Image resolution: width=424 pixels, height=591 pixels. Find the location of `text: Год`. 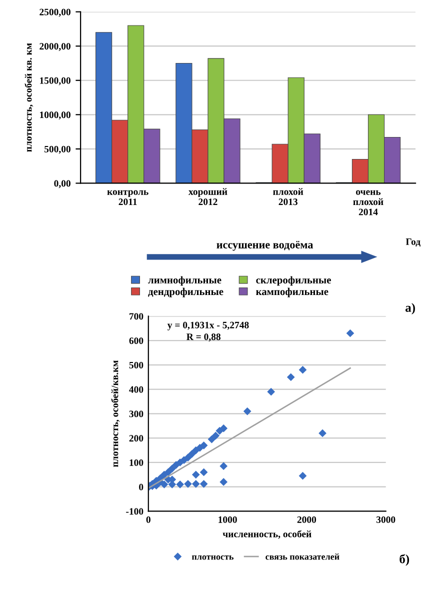

text: Год is located at coordinates (413, 242).